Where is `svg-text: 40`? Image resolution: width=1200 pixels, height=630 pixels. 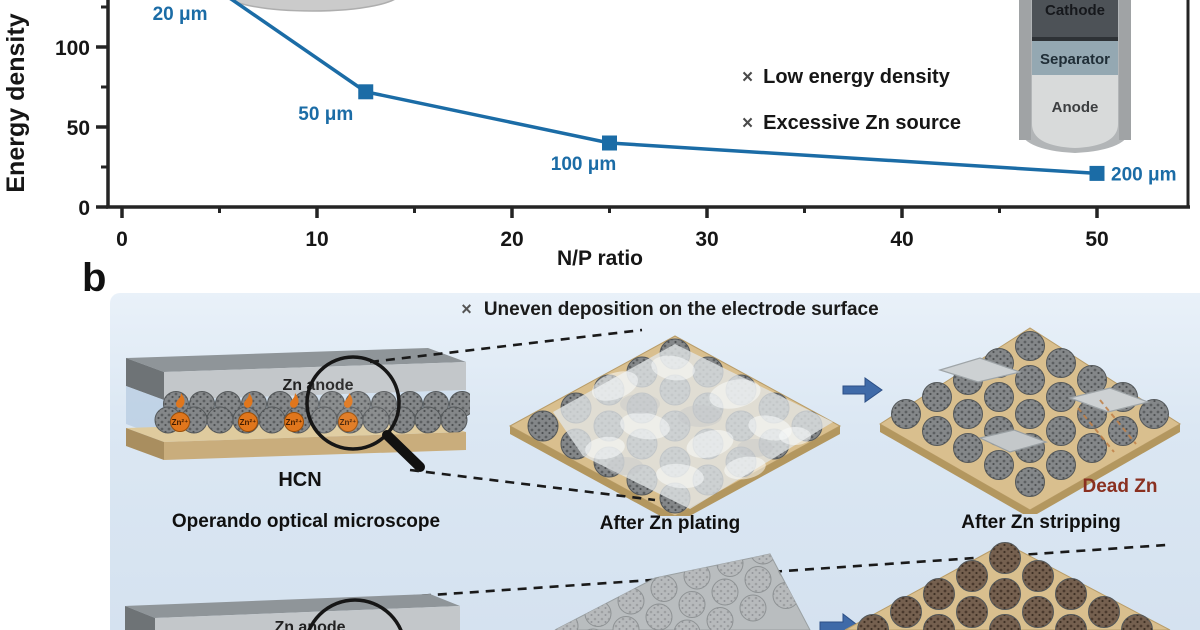
svg-text: 40 is located at coordinates (901, 239).